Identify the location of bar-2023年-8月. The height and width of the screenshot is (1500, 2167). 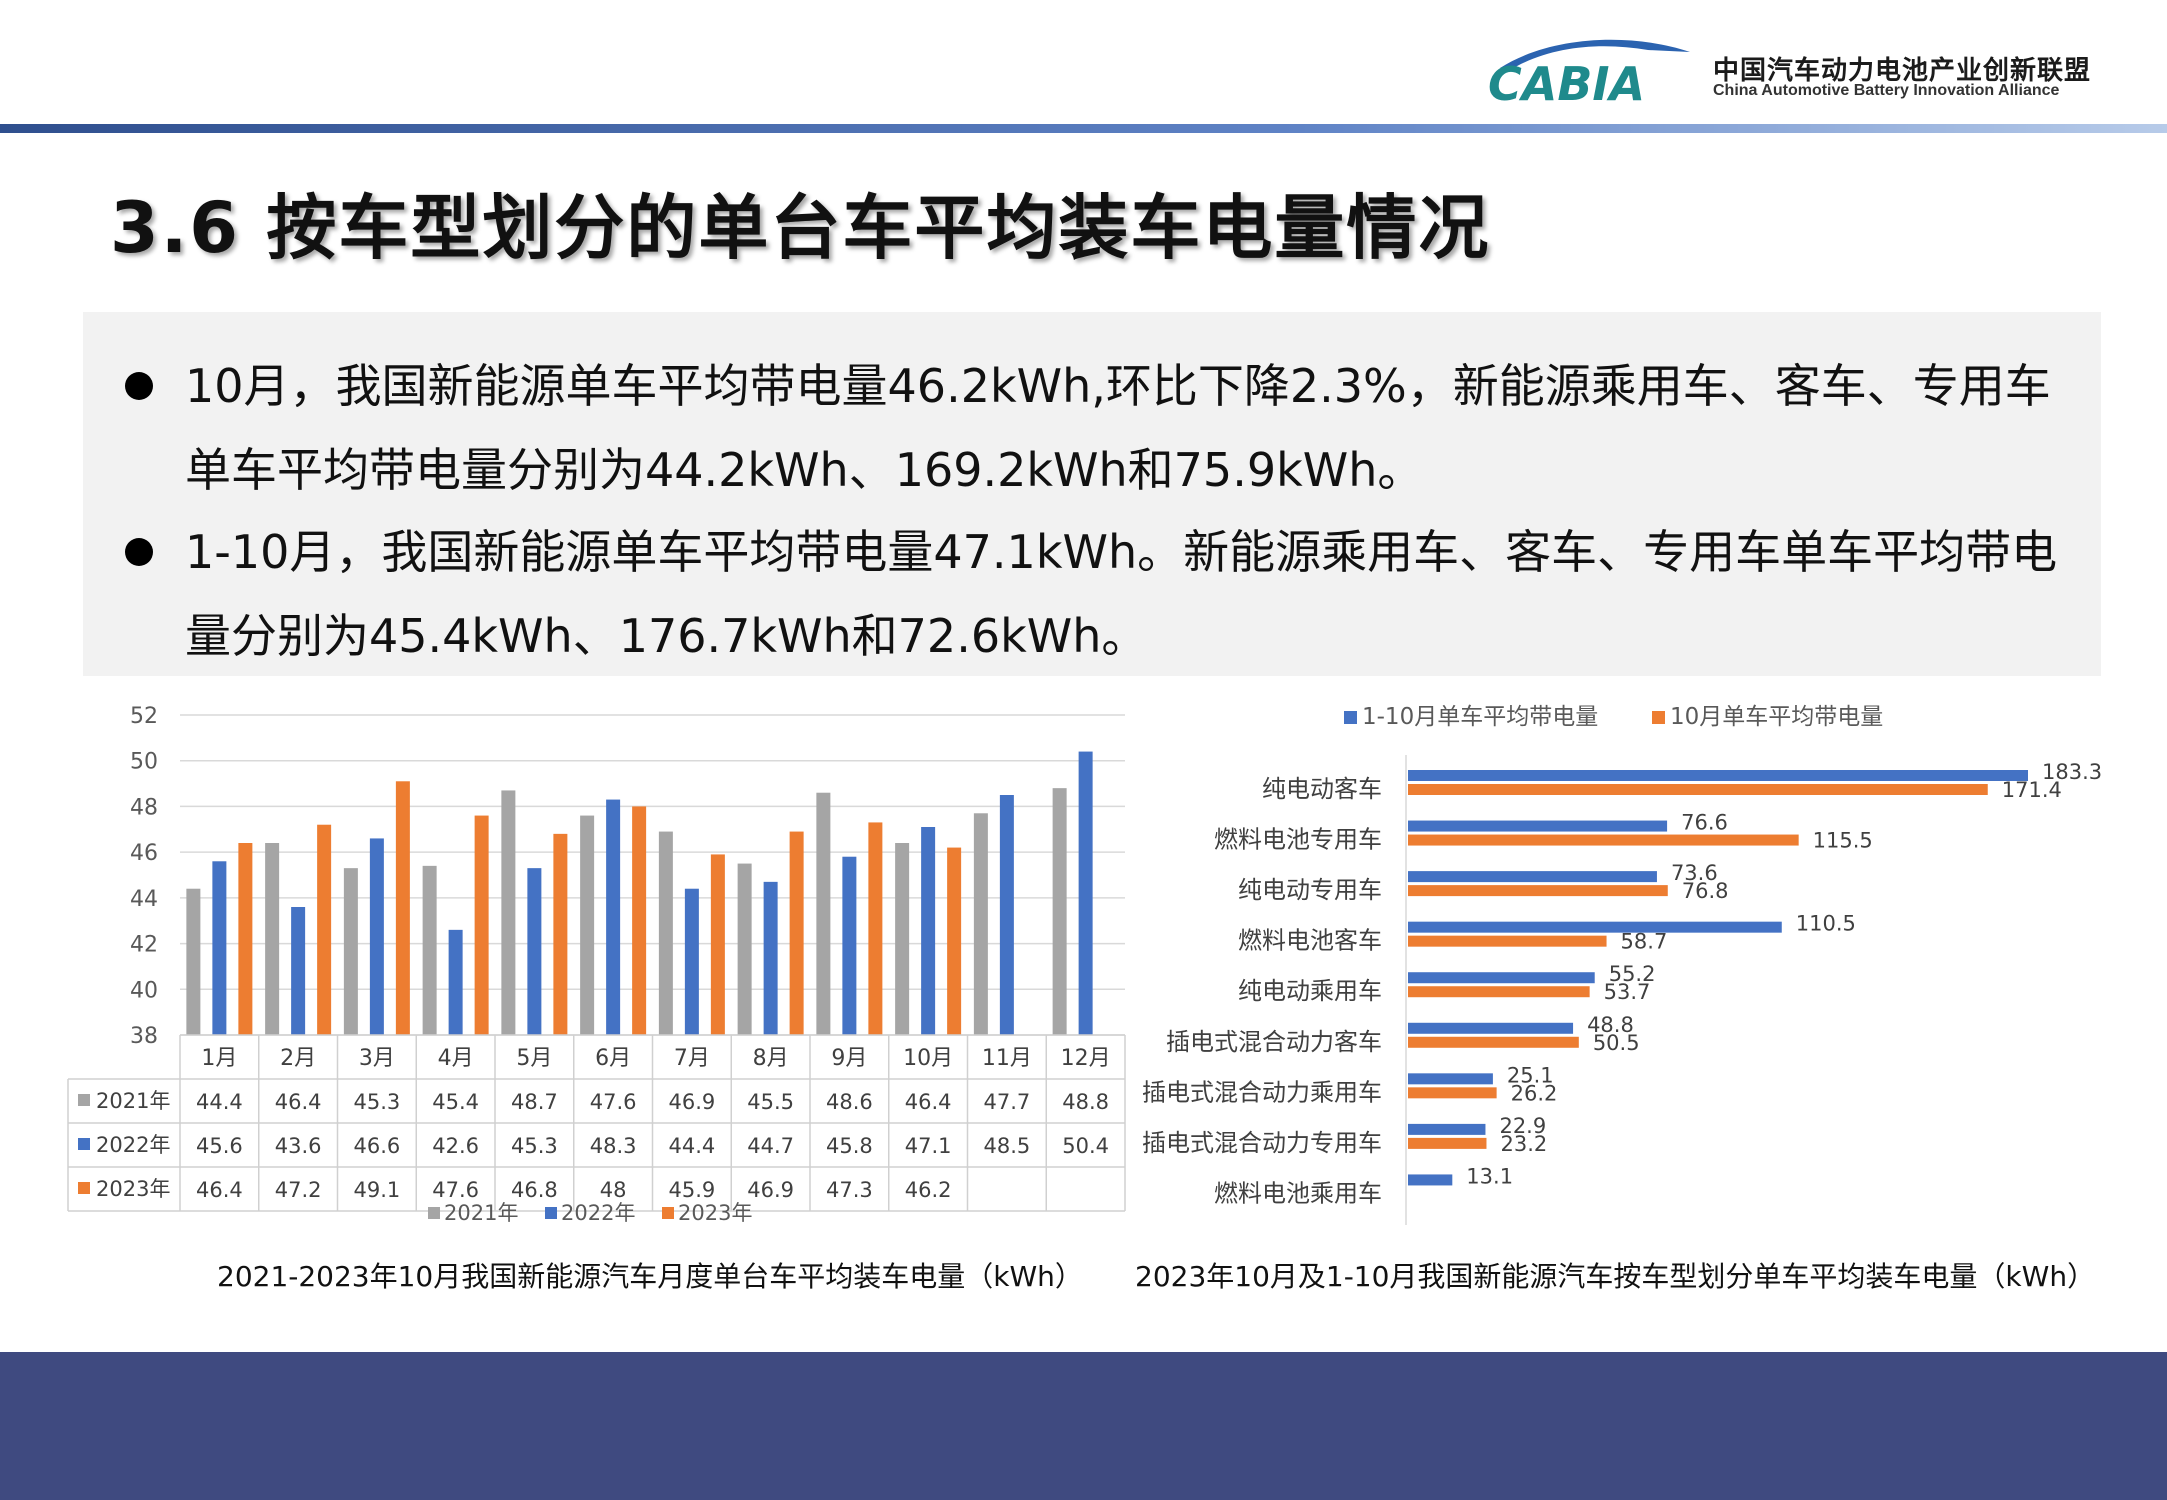
(796, 933).